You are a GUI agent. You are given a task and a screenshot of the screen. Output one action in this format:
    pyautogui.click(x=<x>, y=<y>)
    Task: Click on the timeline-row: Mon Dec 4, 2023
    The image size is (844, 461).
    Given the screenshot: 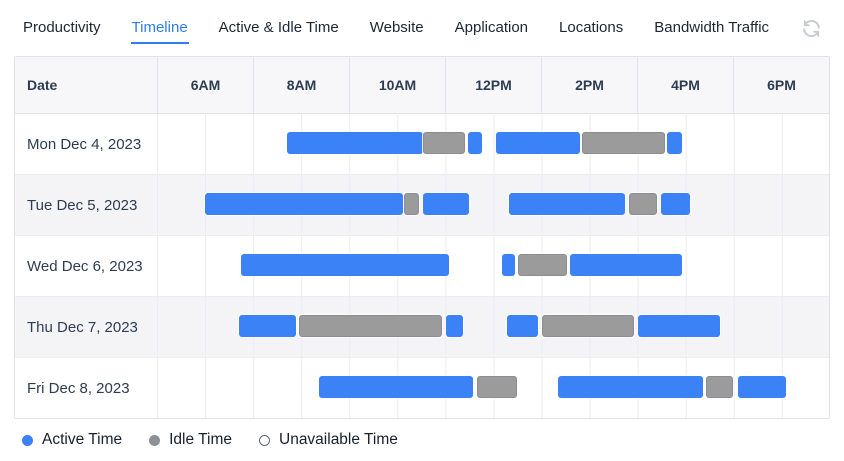 What is the action you would take?
    pyautogui.click(x=422, y=144)
    